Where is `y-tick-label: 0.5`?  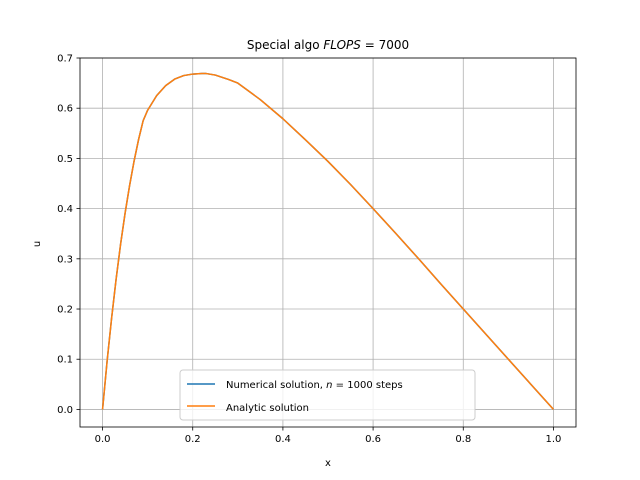
y-tick-label: 0.5 is located at coordinates (65, 159).